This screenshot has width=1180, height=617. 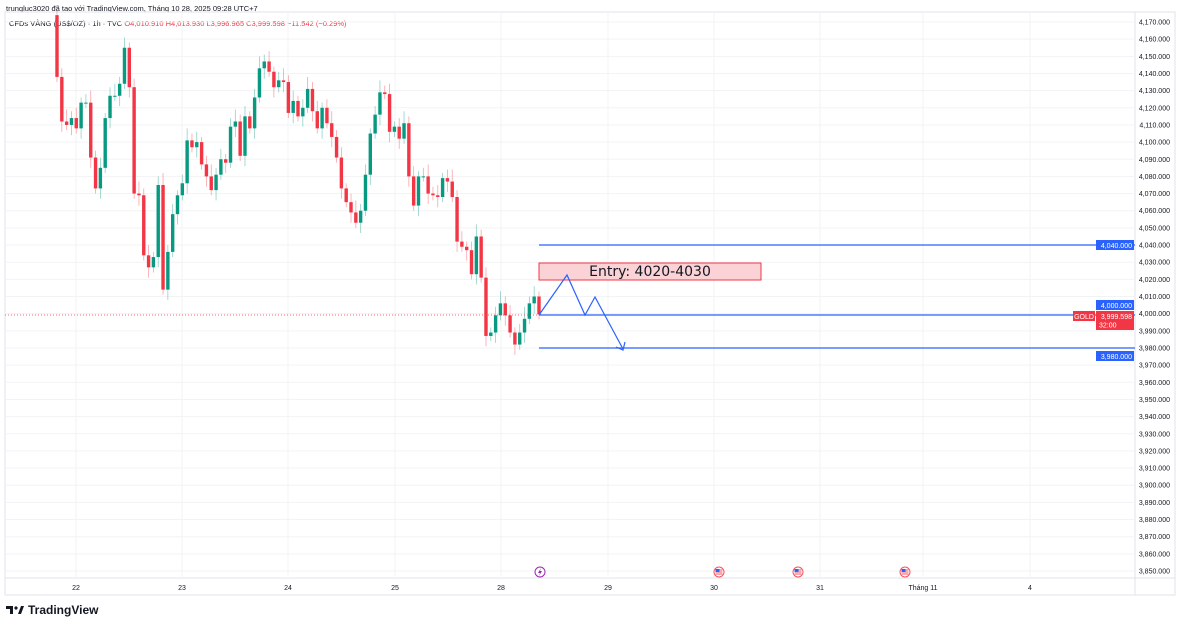 What do you see at coordinates (1154, 211) in the screenshot?
I see `price-tick-label: 4,060.000` at bounding box center [1154, 211].